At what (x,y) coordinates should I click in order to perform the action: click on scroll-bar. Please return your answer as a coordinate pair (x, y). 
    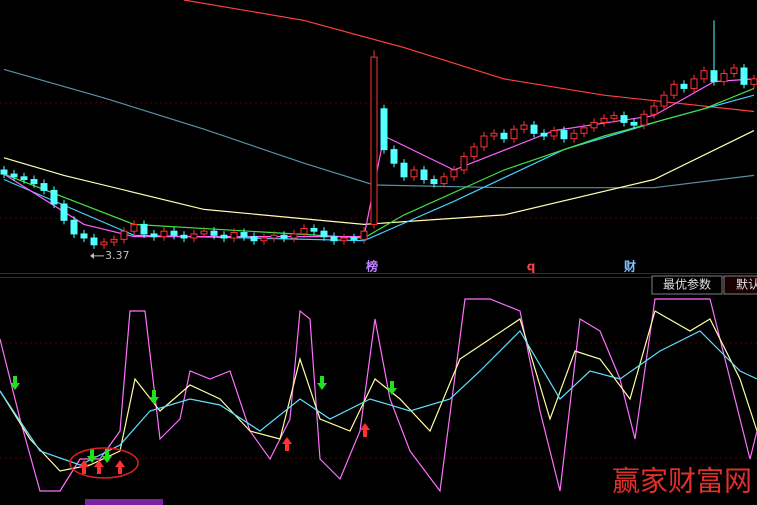
    Looking at the image, I should click on (124, 502).